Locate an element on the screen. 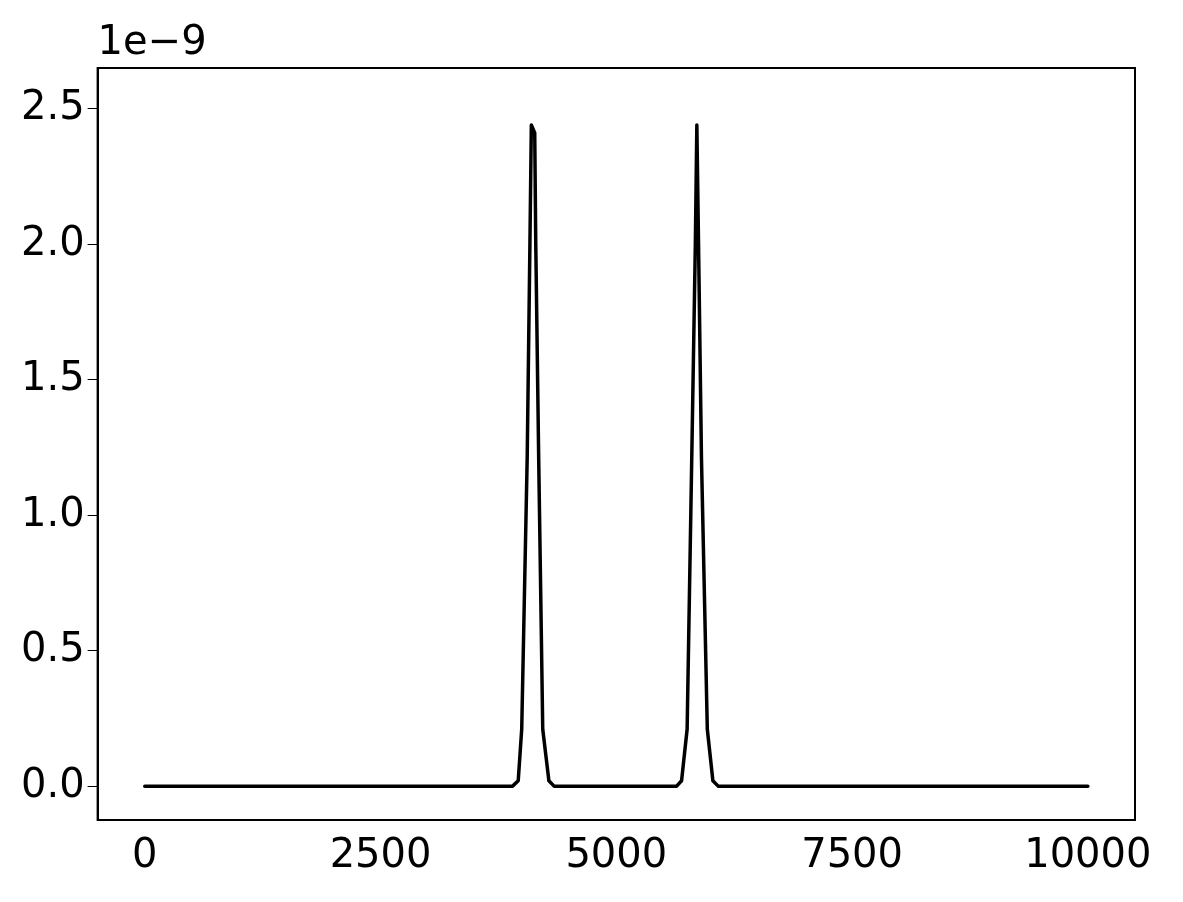 The image size is (1183, 902). x-tick-label: 0 is located at coordinates (145, 853).